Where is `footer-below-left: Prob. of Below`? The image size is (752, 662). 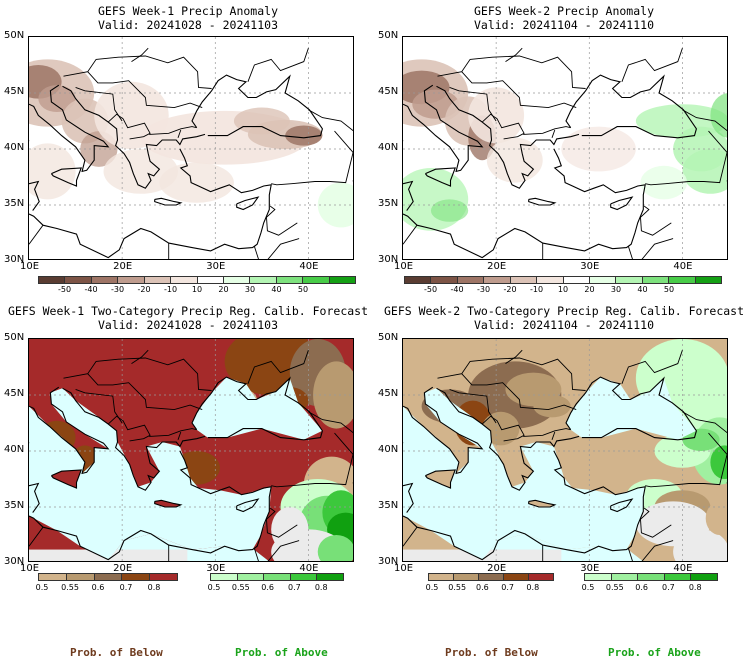 footer-below-left: Prob. of Below is located at coordinates (116, 652).